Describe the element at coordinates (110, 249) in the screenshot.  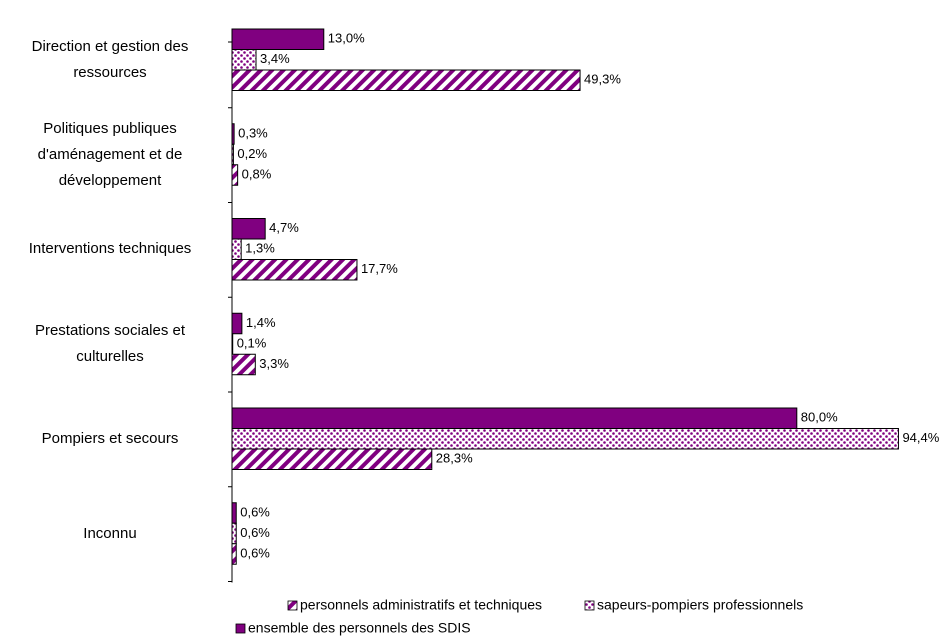
I see `category-label: Interventions techniques` at that location.